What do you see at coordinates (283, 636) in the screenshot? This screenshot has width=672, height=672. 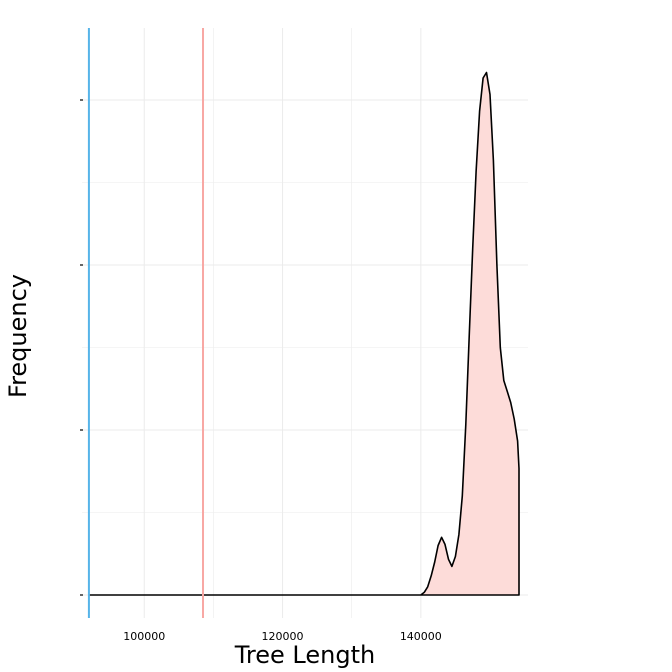 I see `x-tick-label: 120000` at bounding box center [283, 636].